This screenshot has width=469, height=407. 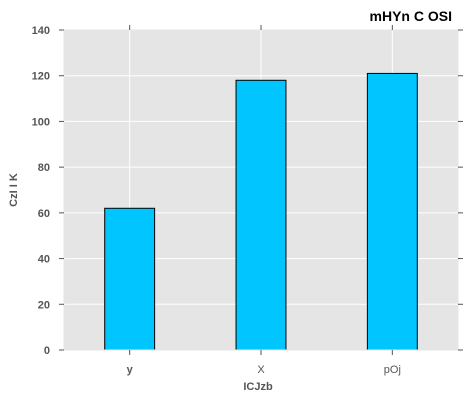 What do you see at coordinates (14, 190) in the screenshot?
I see `y-axis-label: CzI I K` at bounding box center [14, 190].